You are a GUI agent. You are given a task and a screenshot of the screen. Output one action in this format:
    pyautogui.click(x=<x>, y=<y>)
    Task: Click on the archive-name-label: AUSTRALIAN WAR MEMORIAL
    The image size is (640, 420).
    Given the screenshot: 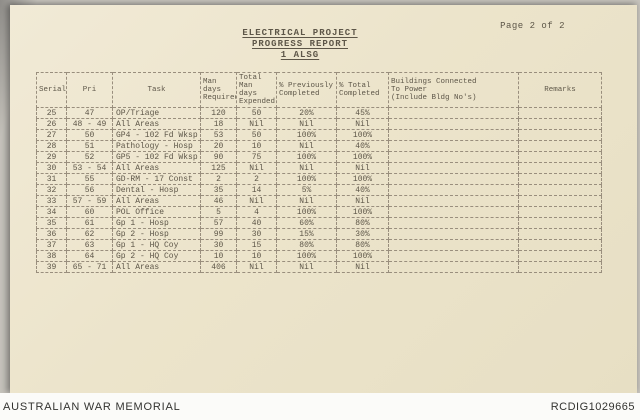 What is the action you would take?
    pyautogui.click(x=92, y=406)
    